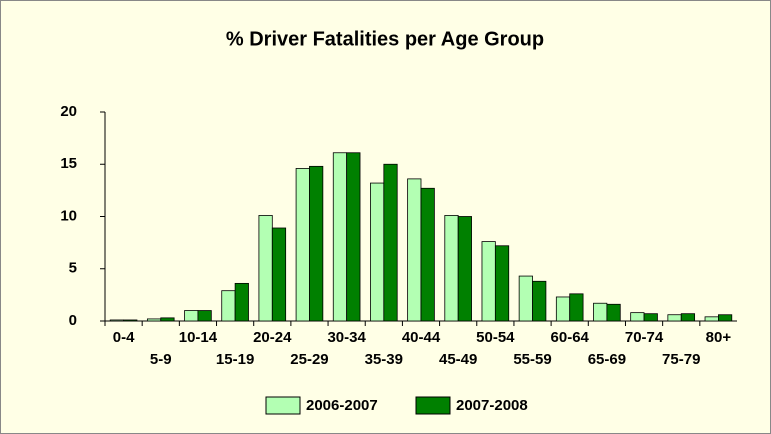 The width and height of the screenshot is (771, 434). Describe the element at coordinates (570, 337) in the screenshot. I see `x-tick-label: 60-64` at that location.